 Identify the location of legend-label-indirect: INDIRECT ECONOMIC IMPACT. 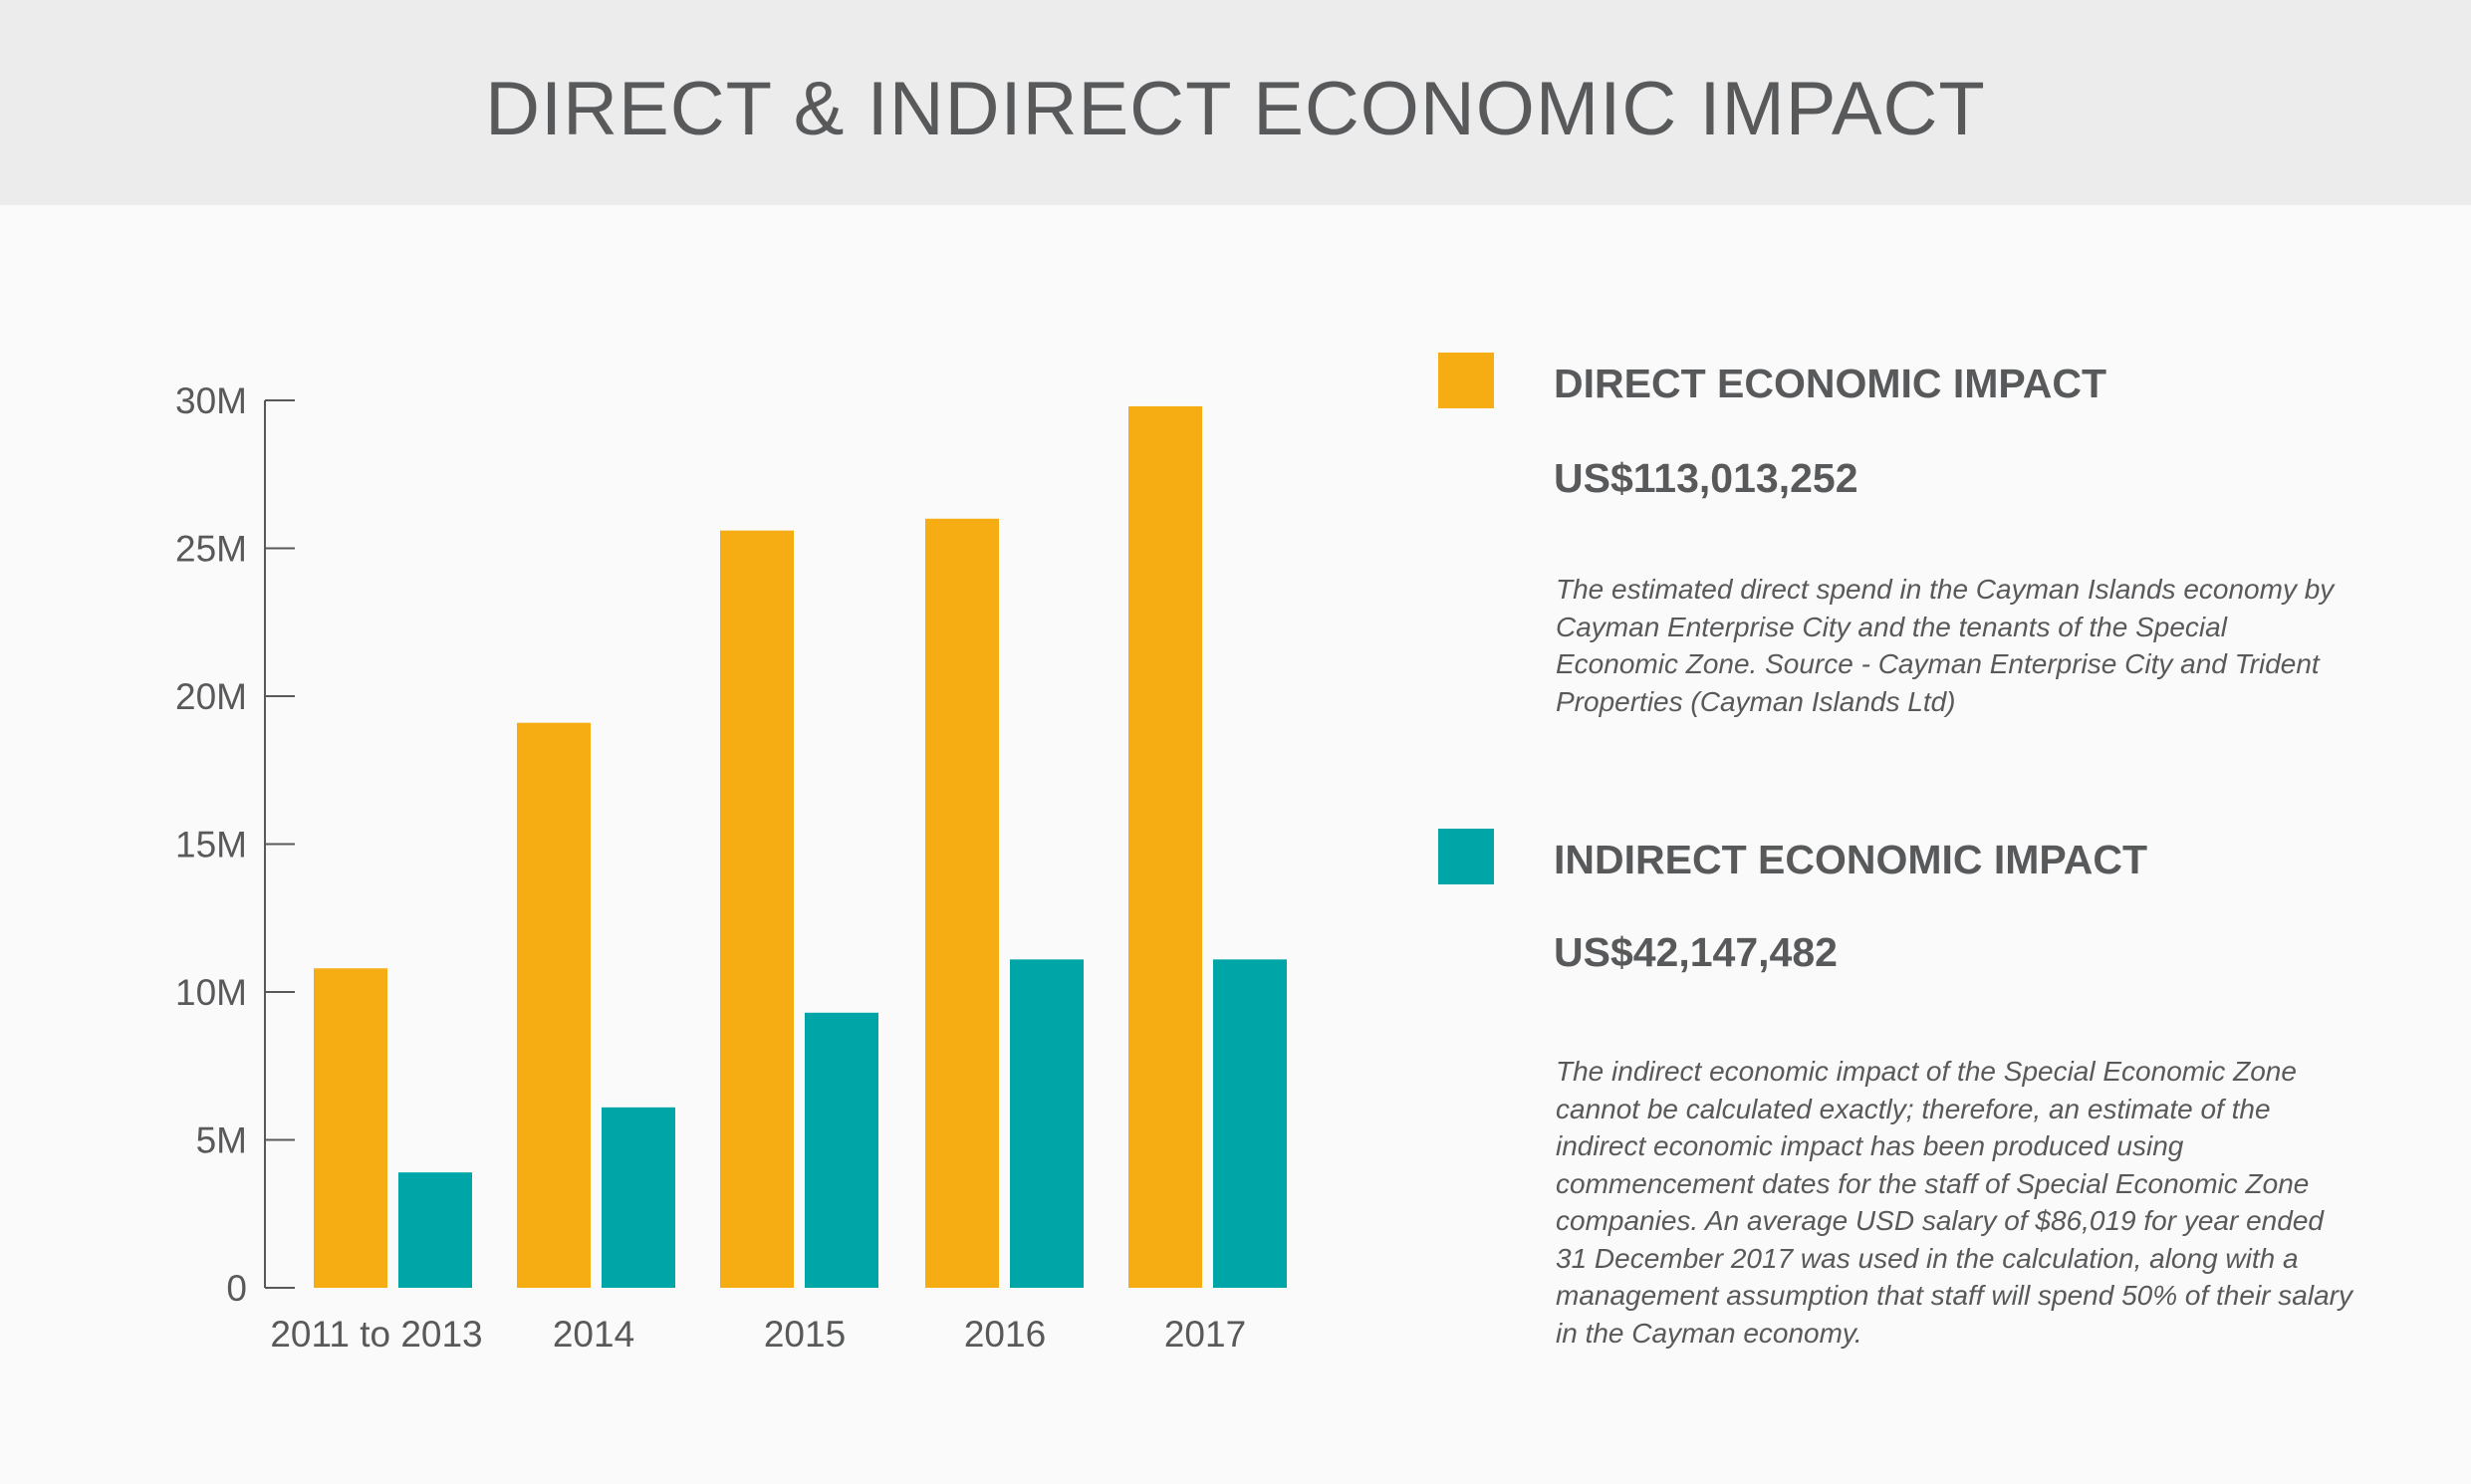
(1851, 859).